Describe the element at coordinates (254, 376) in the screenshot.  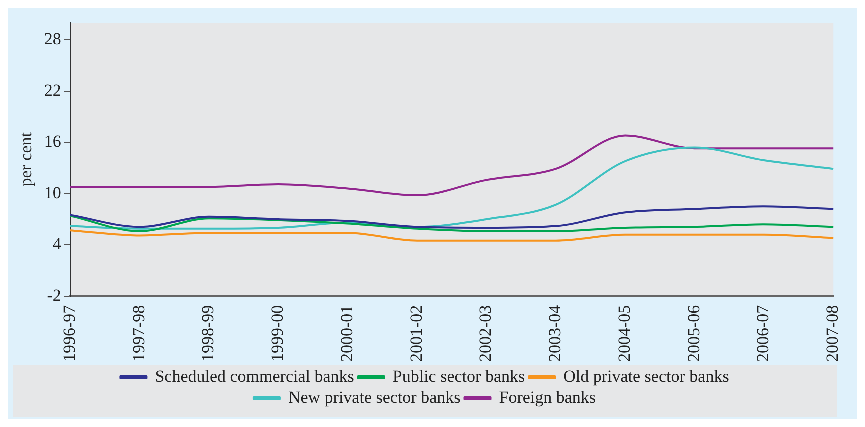
I see `legend-label: Scheduled commercial banks` at that location.